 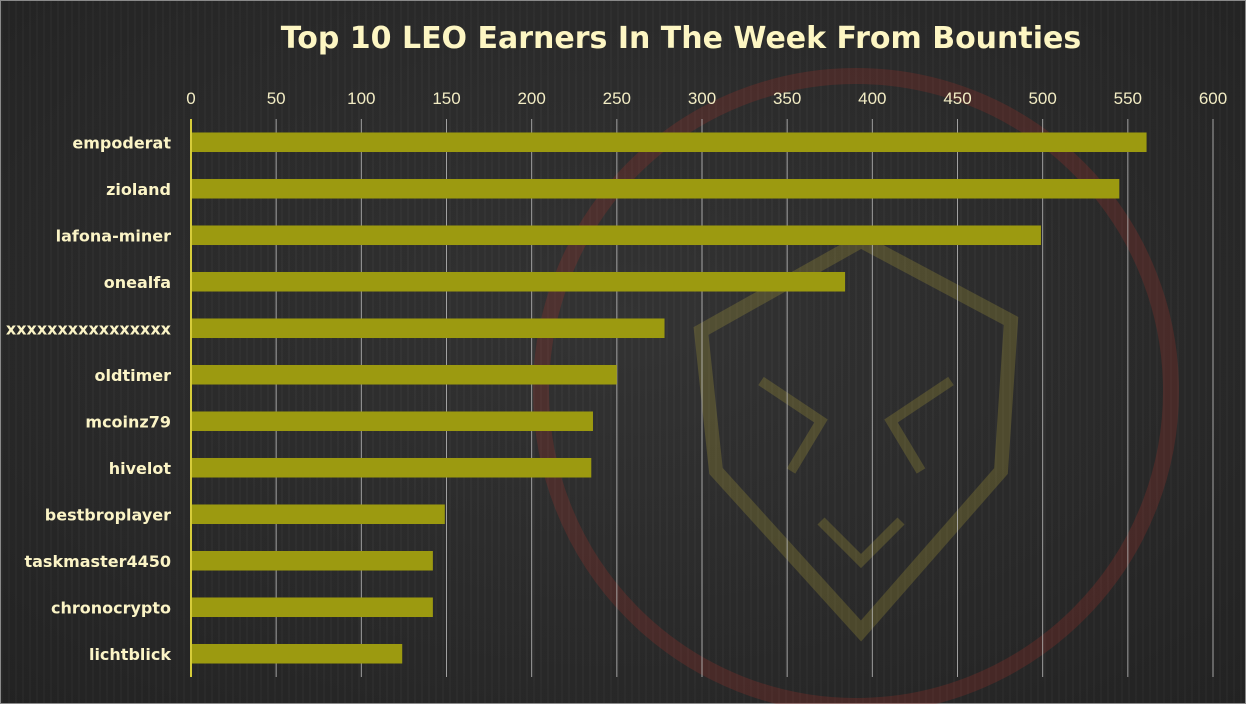 What do you see at coordinates (138, 189) in the screenshot?
I see `category-label: zioland` at bounding box center [138, 189].